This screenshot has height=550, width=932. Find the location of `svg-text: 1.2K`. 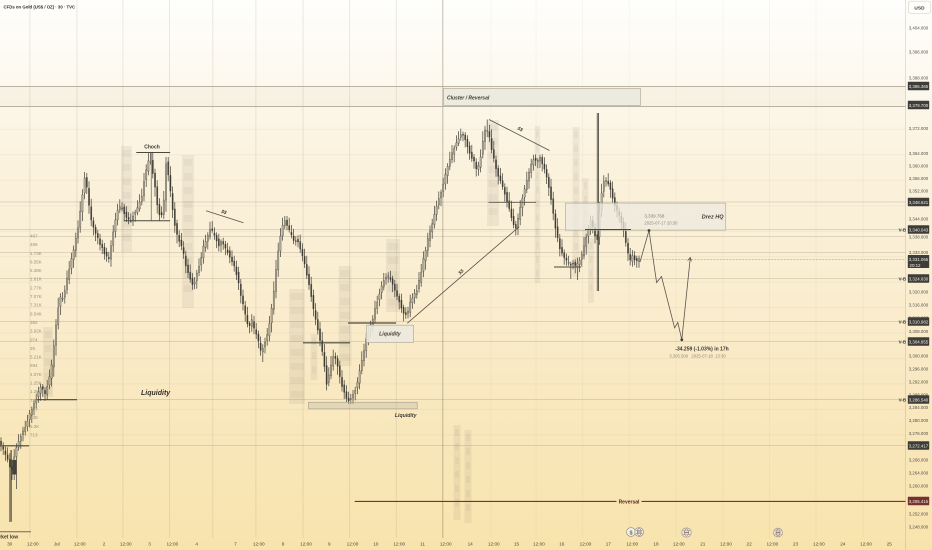

svg-text: 1.2K is located at coordinates (34, 391).